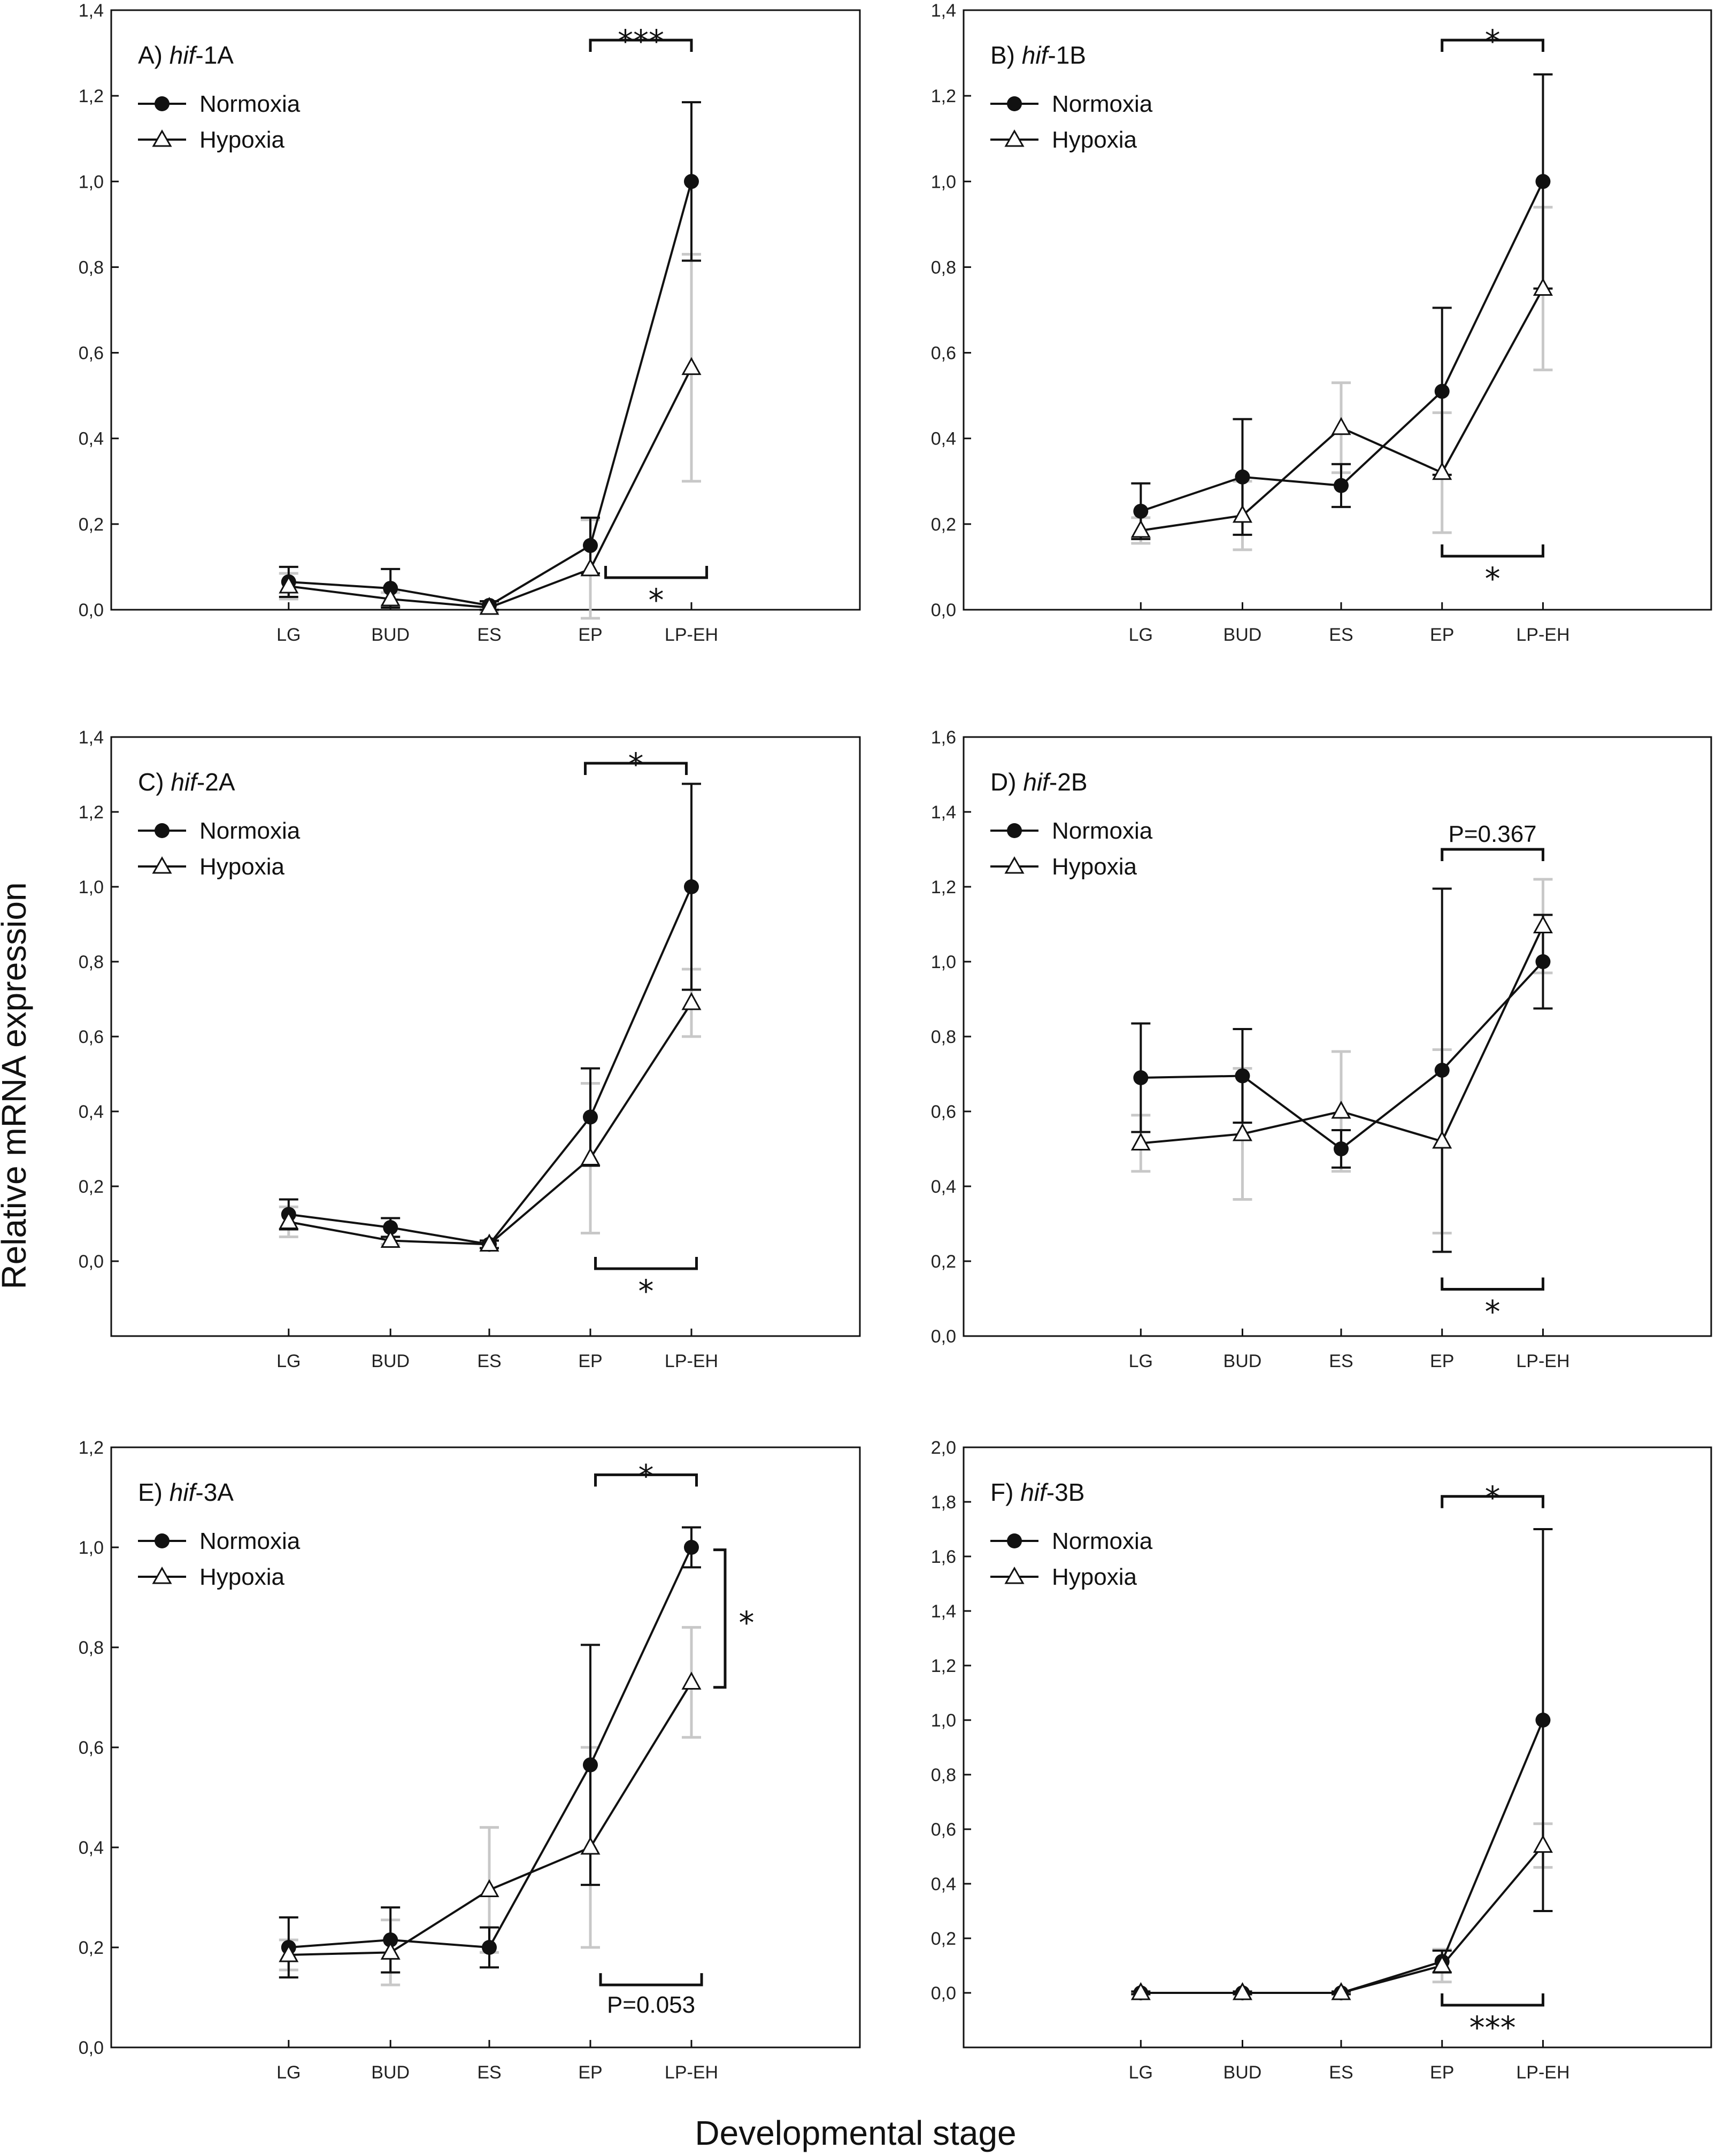  I want to click on x-tick-label: BUD, so click(390, 2072).